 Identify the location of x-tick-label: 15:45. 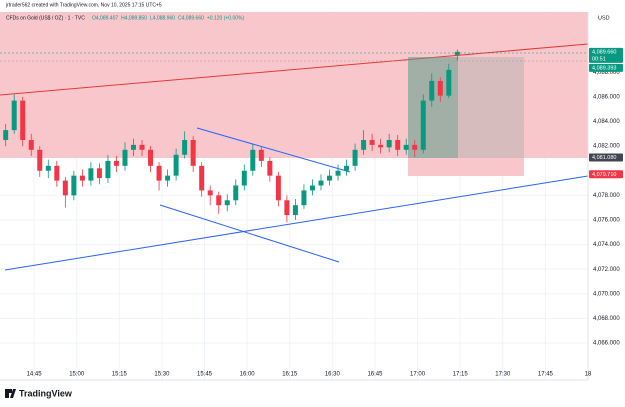
(205, 375).